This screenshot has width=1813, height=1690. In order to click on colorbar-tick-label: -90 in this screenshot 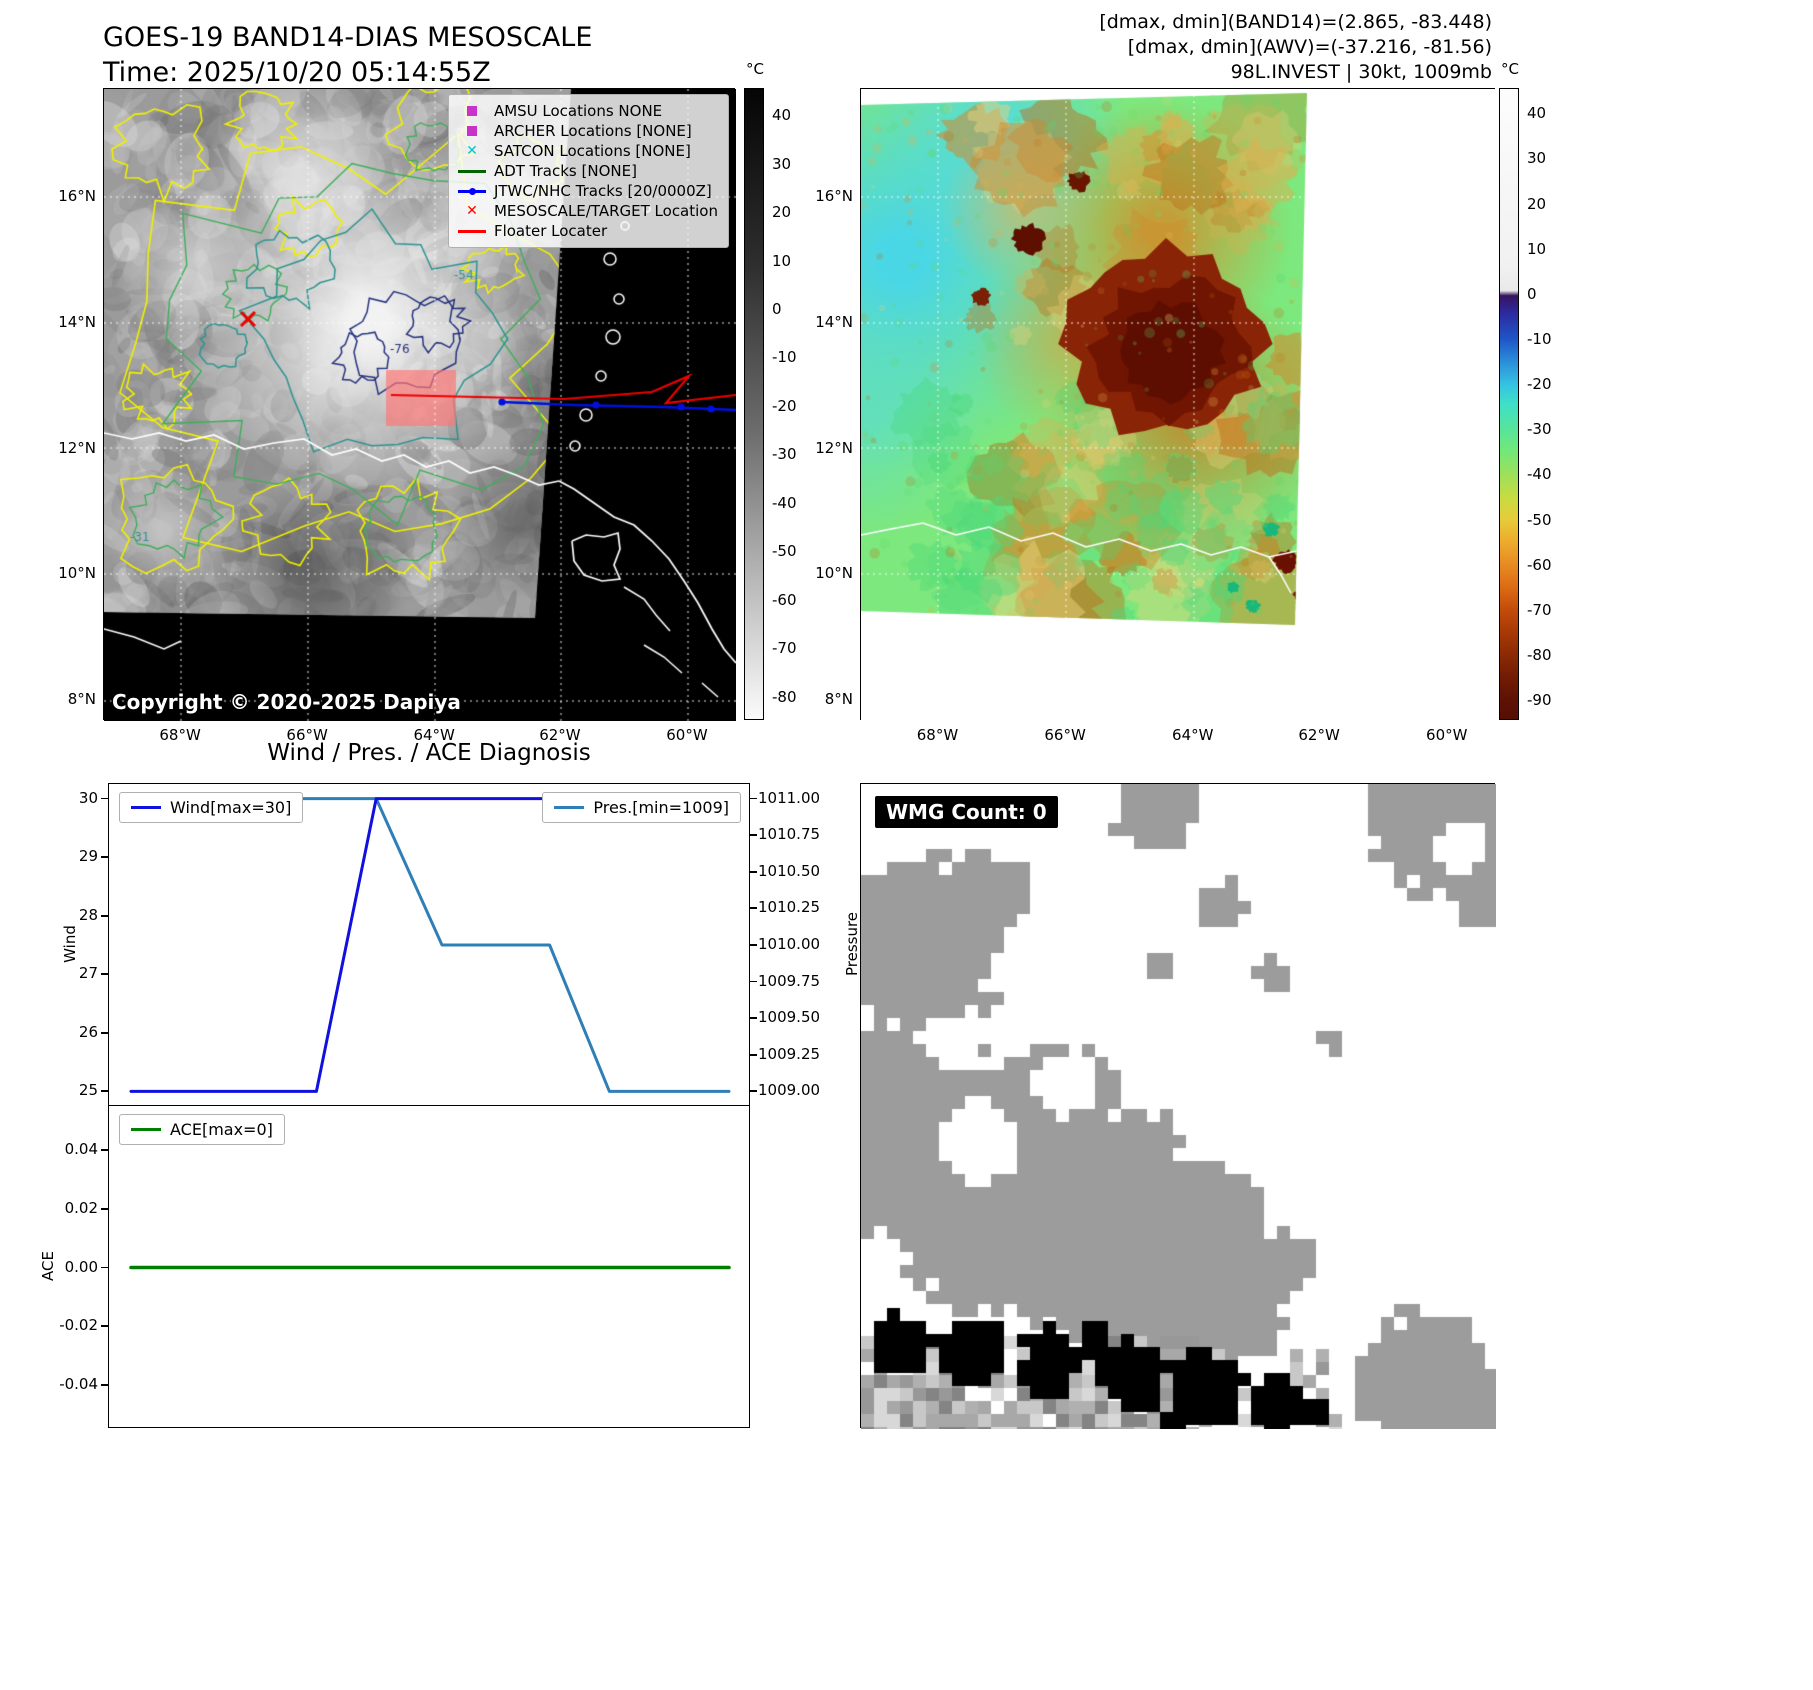, I will do `click(1539, 700)`.